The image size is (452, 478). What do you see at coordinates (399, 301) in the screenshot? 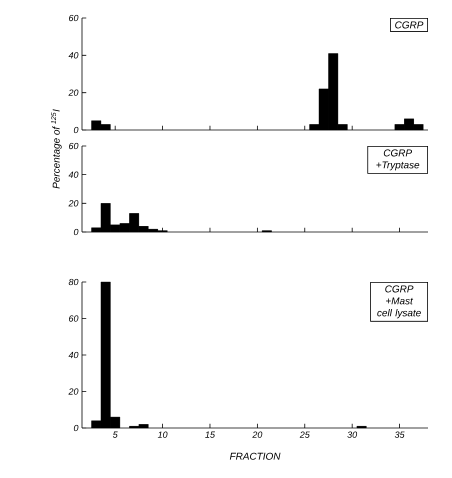
I see `text: CGRP +Mast cell lysate` at bounding box center [399, 301].